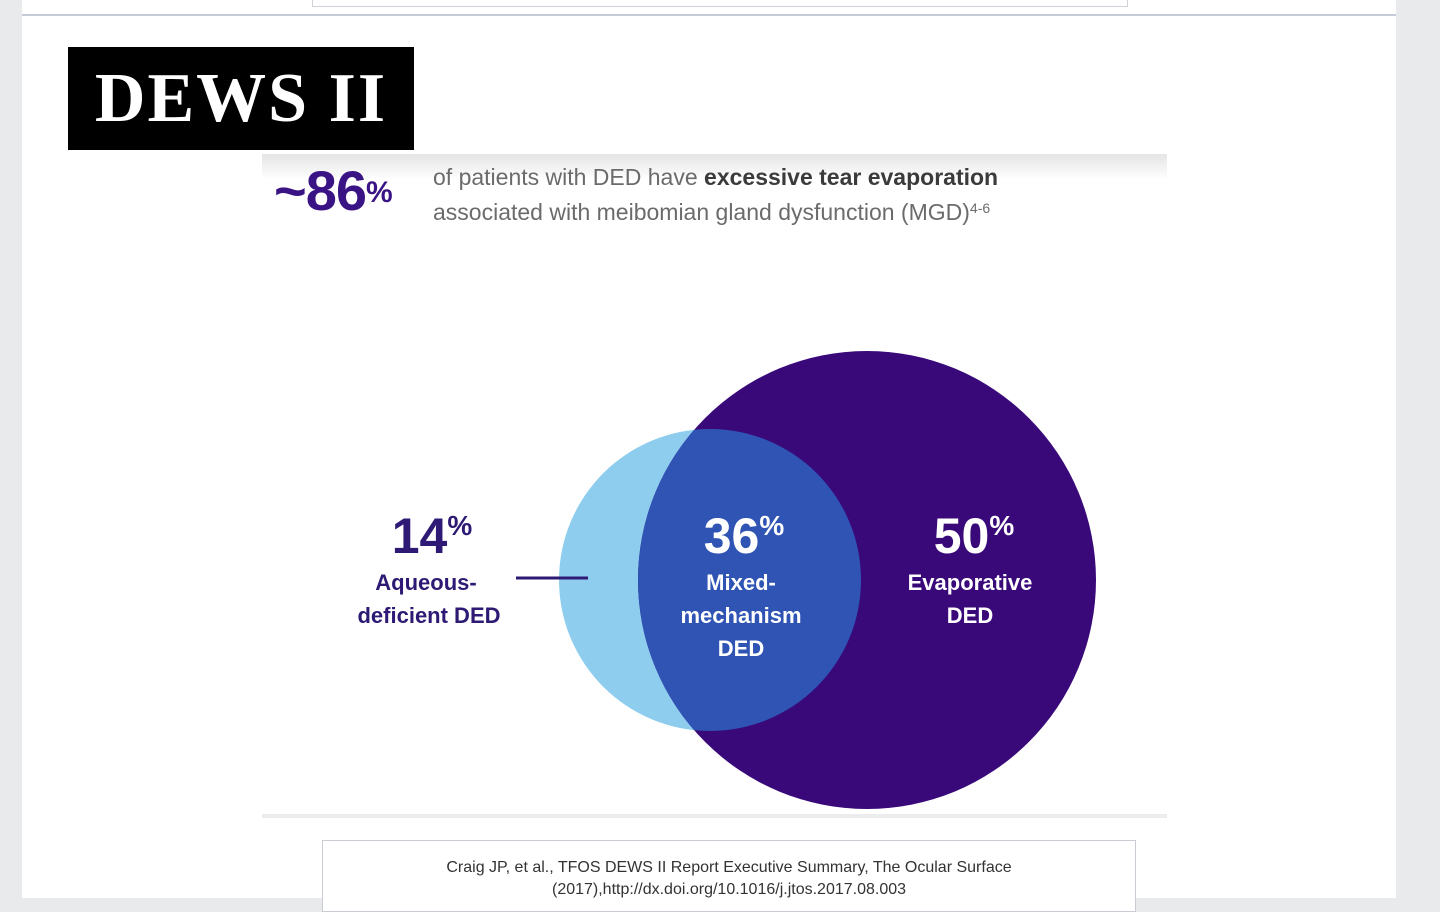  I want to click on mixed-label-line1: Mixed-, so click(741, 582).